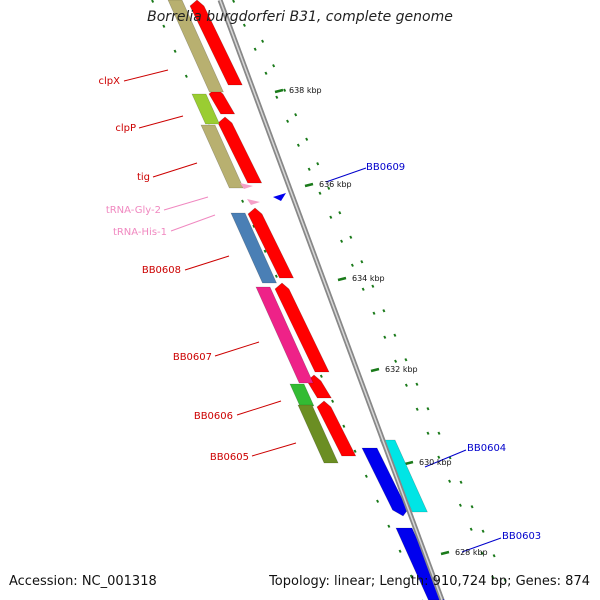 Image resolution: width=600 pixels, height=600 pixels. Describe the element at coordinates (319, 386) in the screenshot. I see `cds-BB0606` at that location.